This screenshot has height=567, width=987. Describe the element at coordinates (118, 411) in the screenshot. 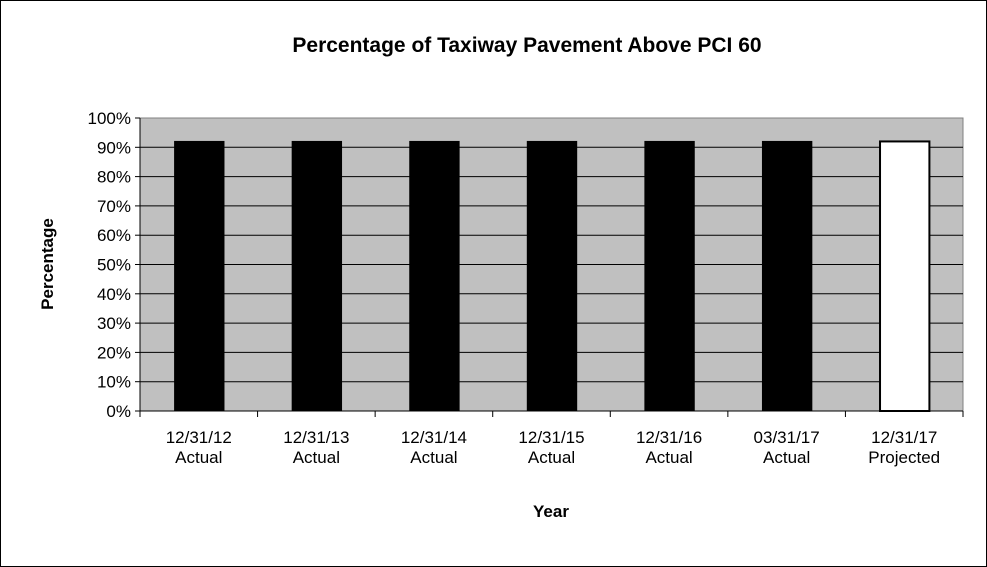

I see `y-tick-label: 0%` at that location.